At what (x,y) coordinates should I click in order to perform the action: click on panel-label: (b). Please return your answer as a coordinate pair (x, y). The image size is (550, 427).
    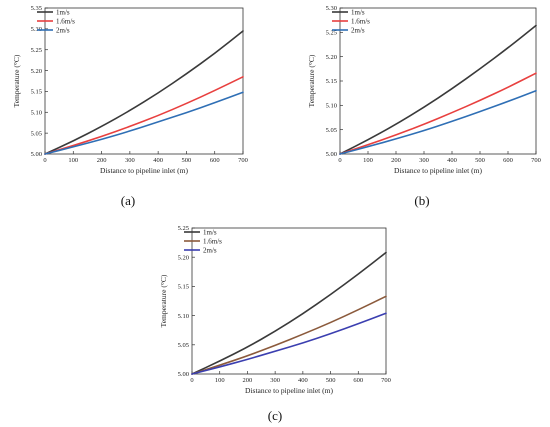
    Looking at the image, I should click on (421, 200).